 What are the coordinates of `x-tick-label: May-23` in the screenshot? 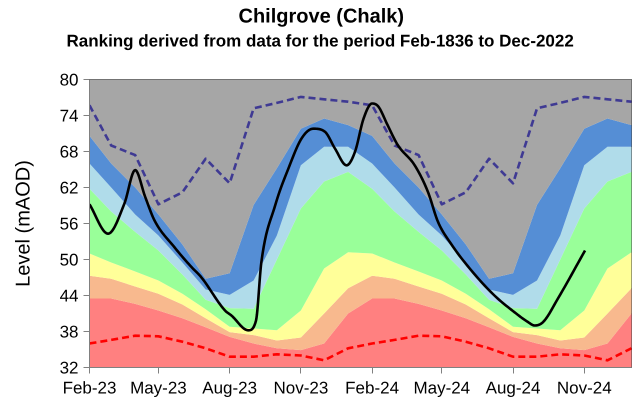 It's located at (158, 388).